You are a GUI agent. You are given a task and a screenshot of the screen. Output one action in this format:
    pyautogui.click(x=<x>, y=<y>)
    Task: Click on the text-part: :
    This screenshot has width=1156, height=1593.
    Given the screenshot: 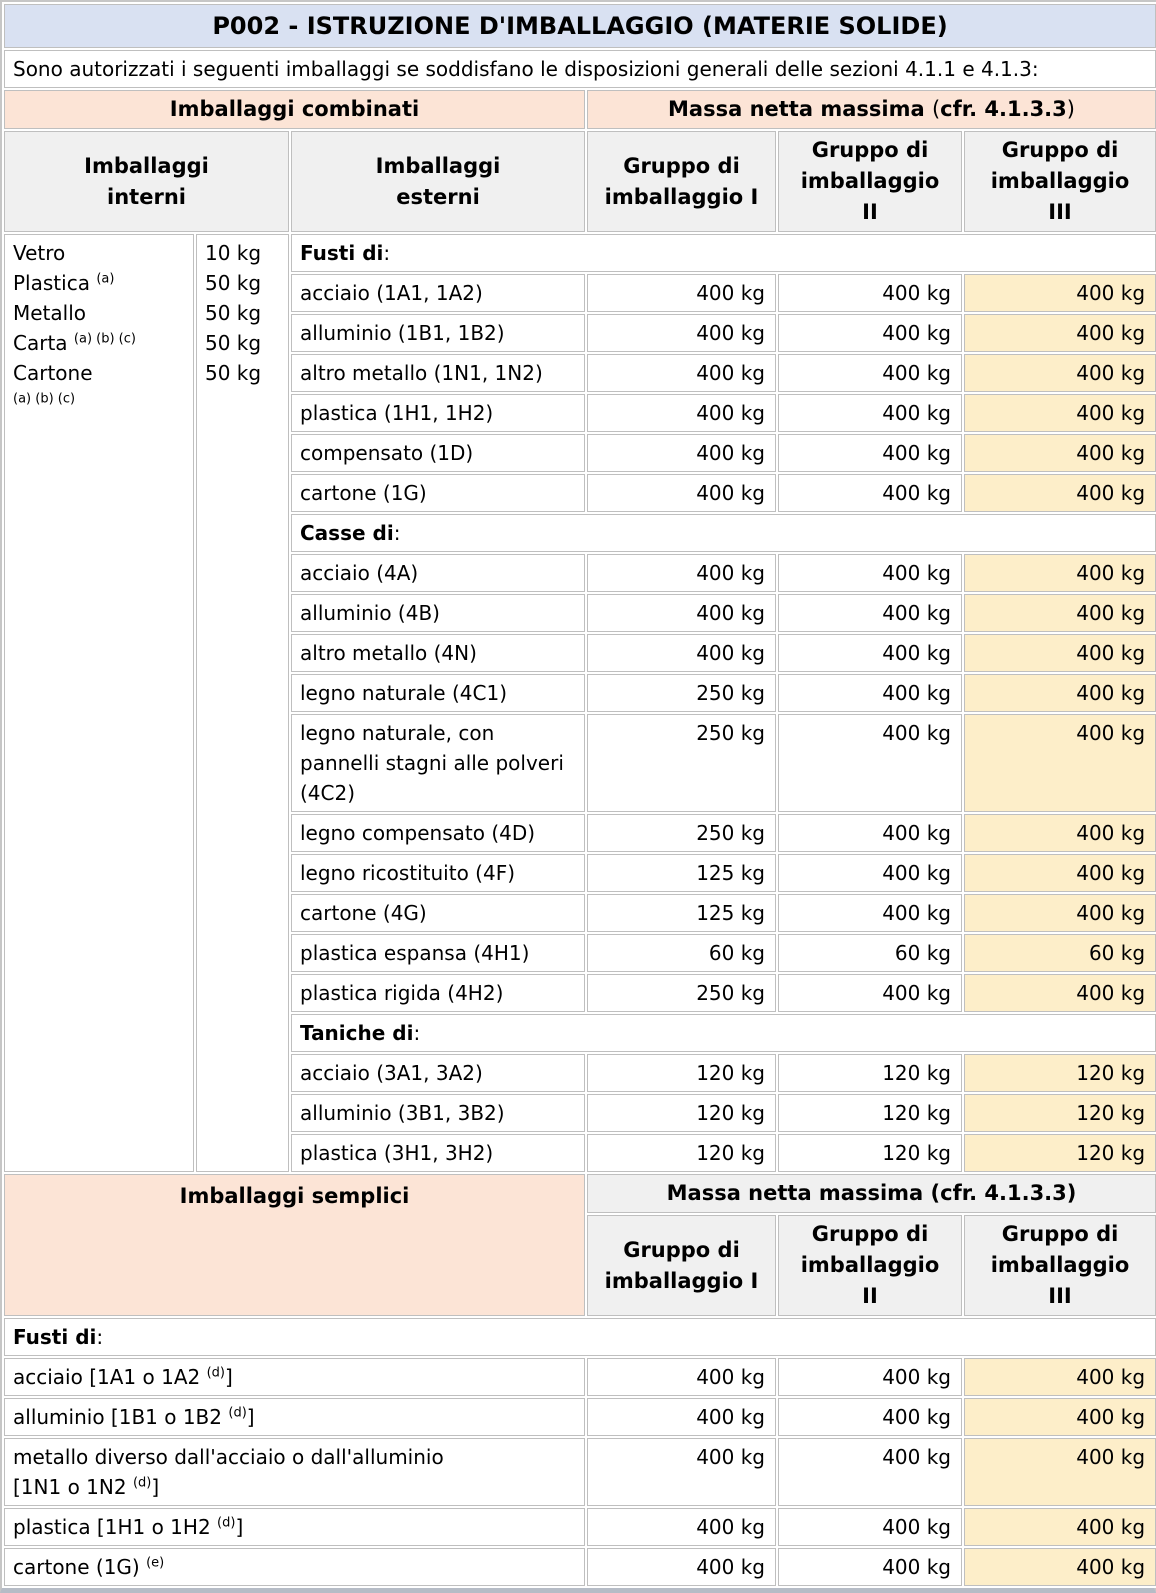 What is the action you would take?
    pyautogui.click(x=387, y=253)
    